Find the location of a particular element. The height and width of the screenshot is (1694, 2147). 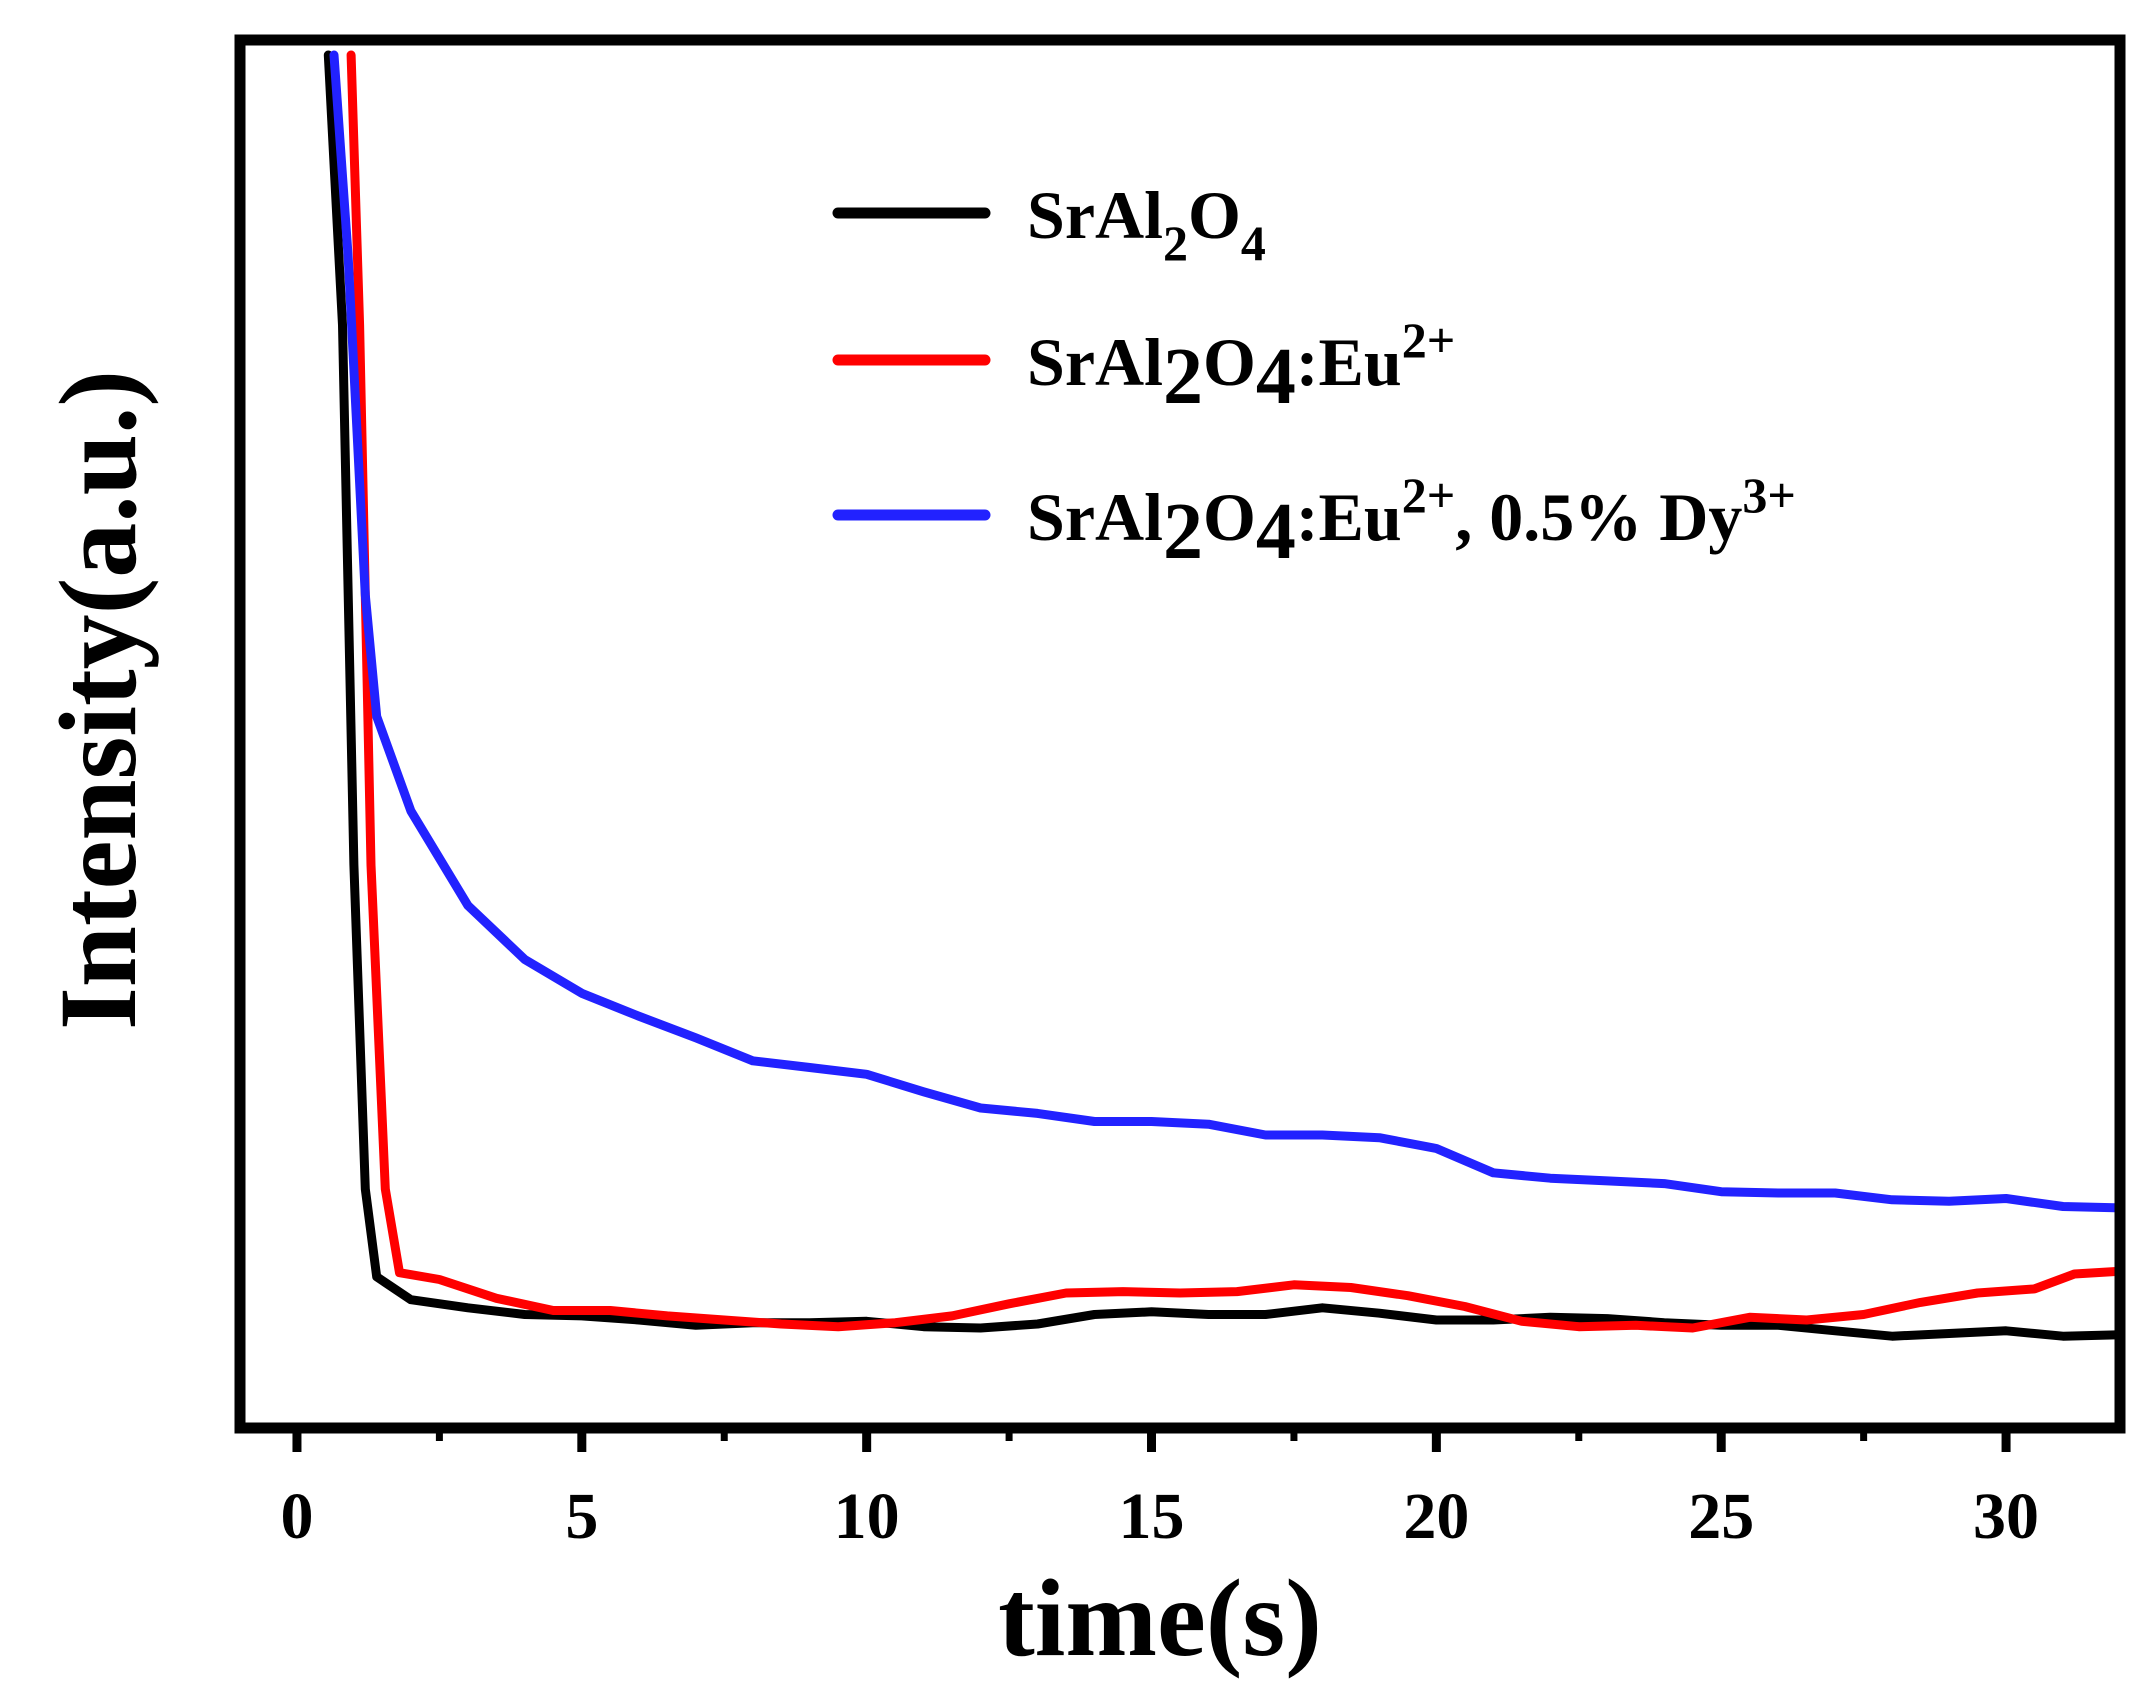

x-tick-label-10: 10 is located at coordinates (867, 1516).